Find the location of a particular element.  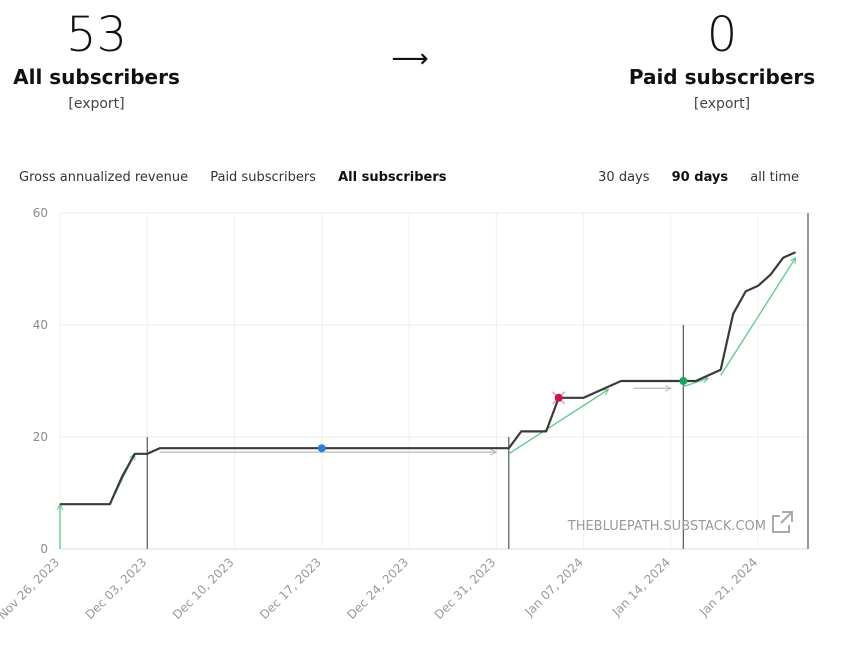

tab-gross-annualized-revenue: Gross annualized revenue is located at coordinates (104, 177).